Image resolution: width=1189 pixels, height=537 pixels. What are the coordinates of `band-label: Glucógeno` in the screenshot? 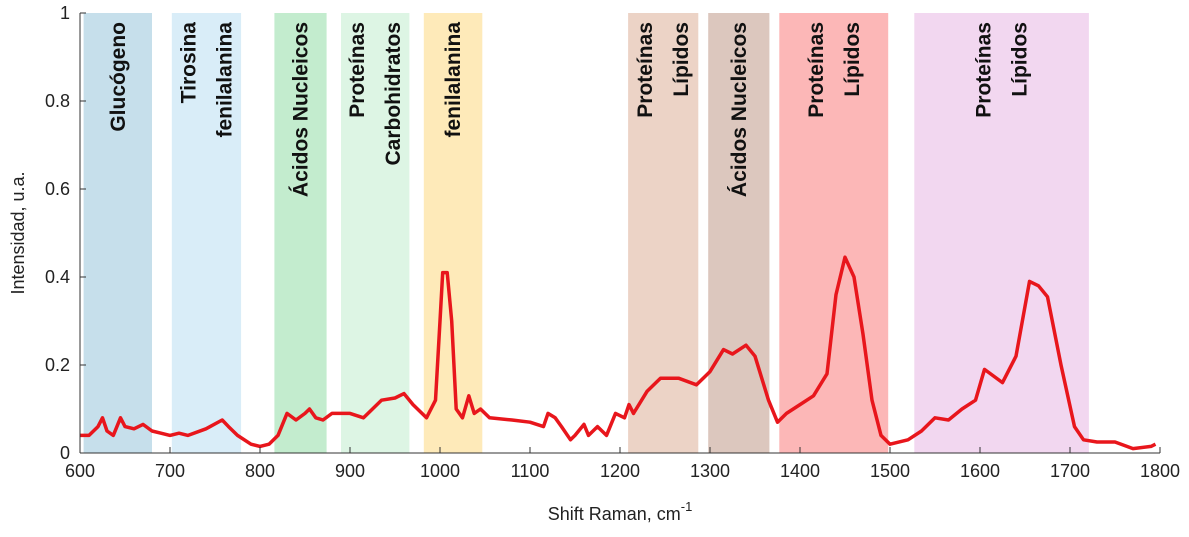 It's located at (118, 77).